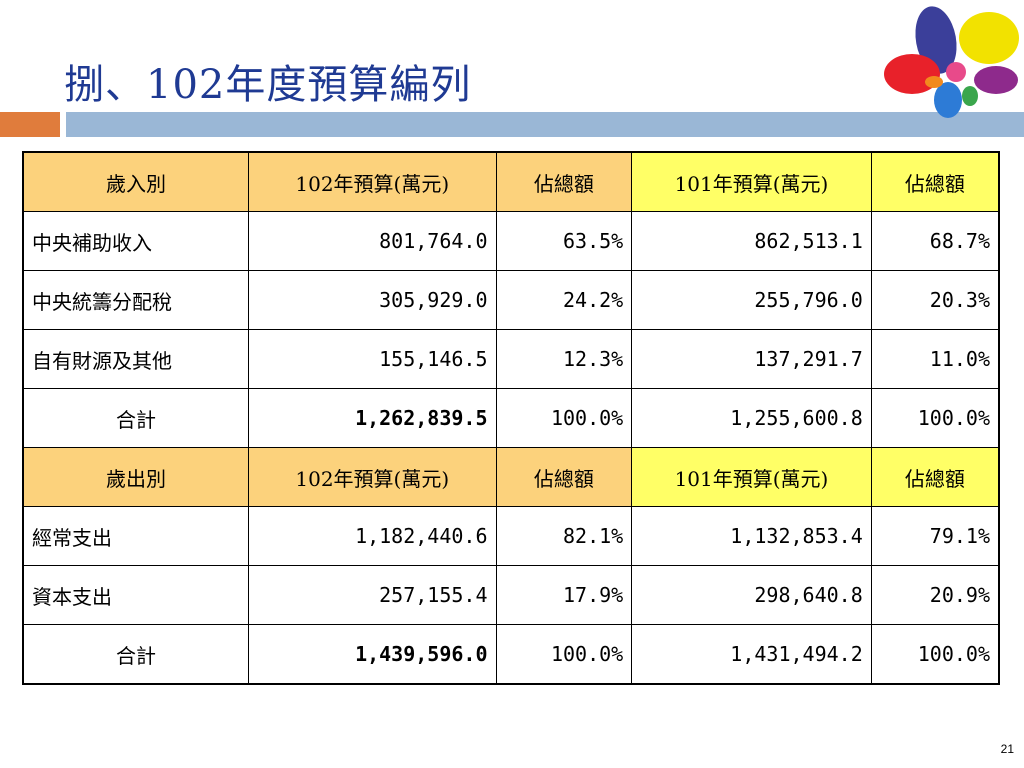 The height and width of the screenshot is (768, 1024). I want to click on table-row: 資本支出 257,155.4 17.9% 298,640.8 20.9%, so click(511, 595).